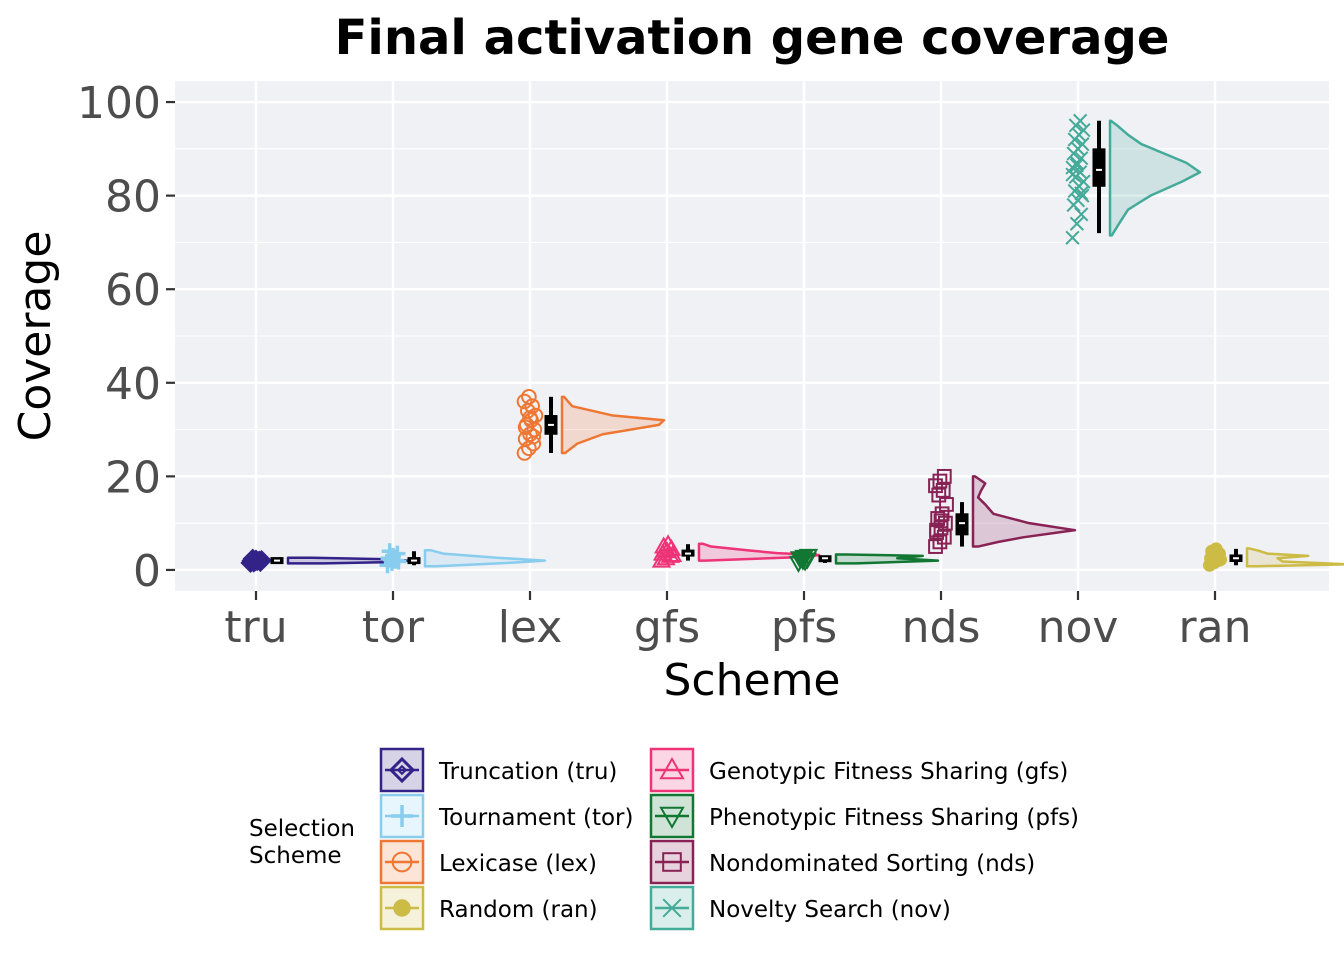  Describe the element at coordinates (1155, 178) in the screenshot. I see `violin-nov` at that location.